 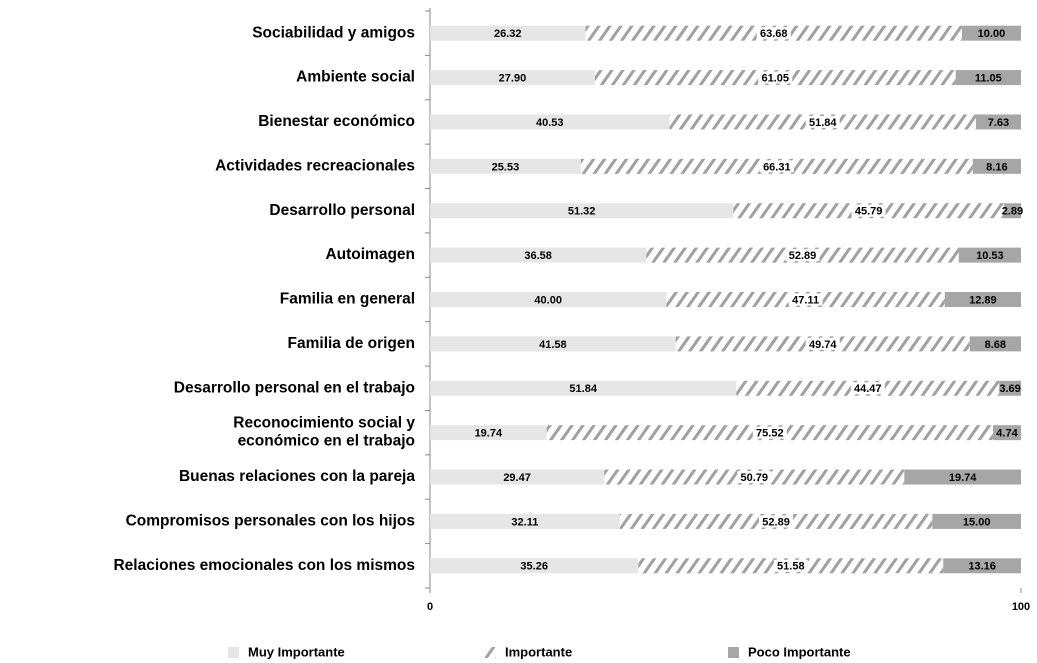 I want to click on value-label: 51.58, so click(x=791, y=567).